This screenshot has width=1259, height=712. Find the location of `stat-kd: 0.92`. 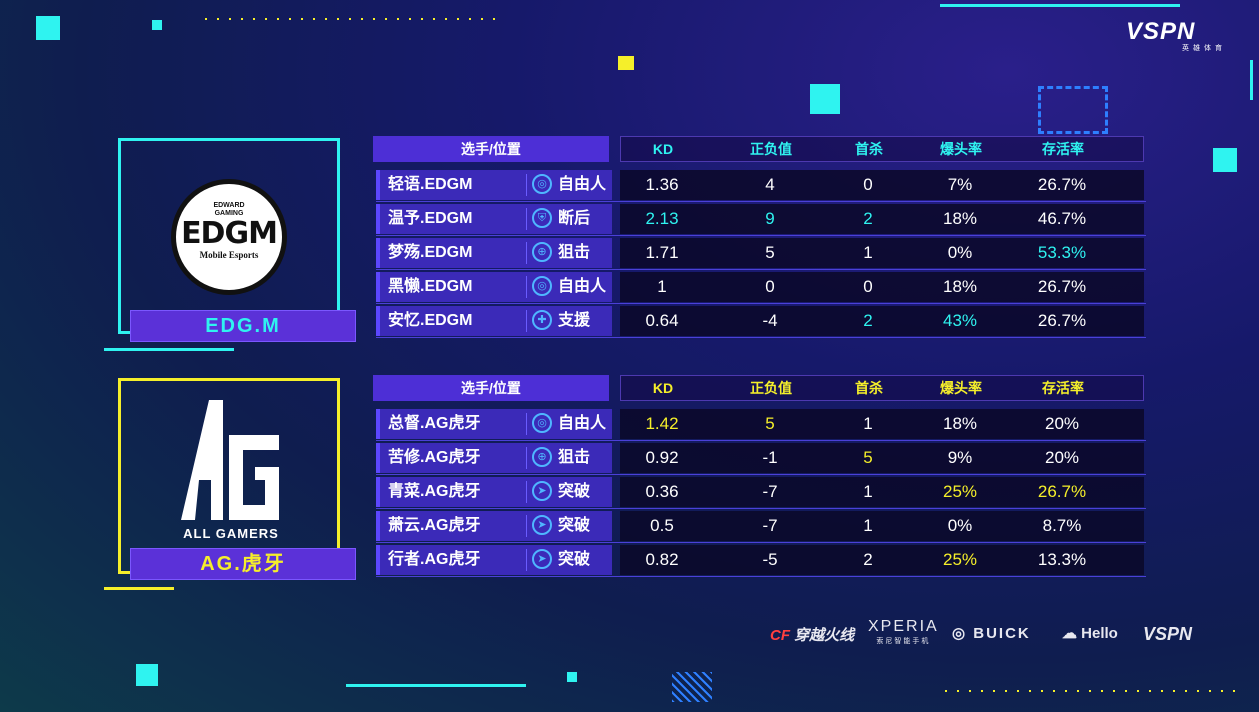

stat-kd: 0.92 is located at coordinates (662, 457).